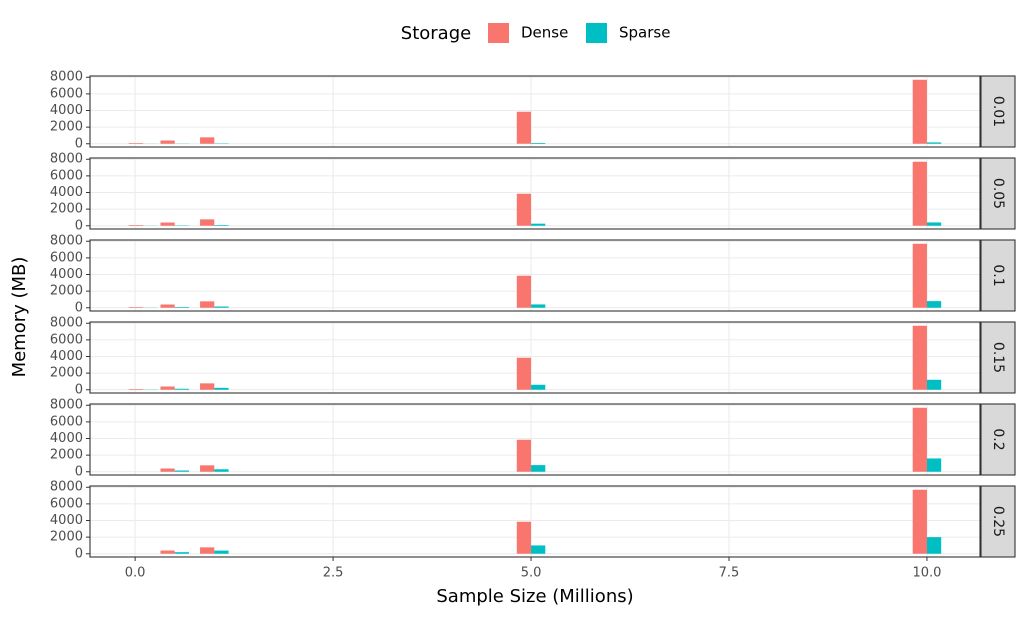 This screenshot has width=1026, height=623. What do you see at coordinates (436, 33) in the screenshot?
I see `legend-title: Storage` at bounding box center [436, 33].